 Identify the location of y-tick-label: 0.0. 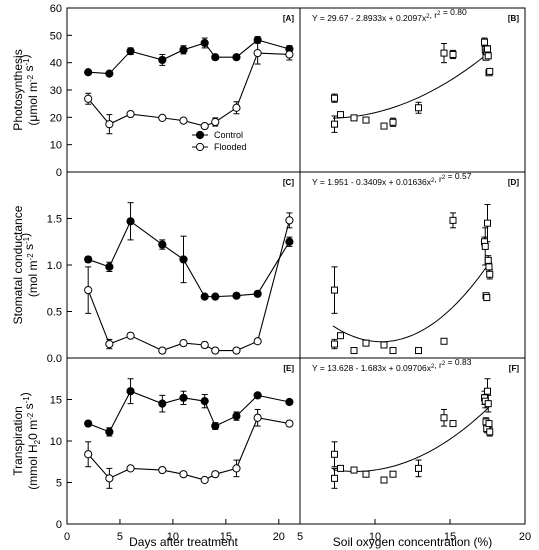
(54, 359).